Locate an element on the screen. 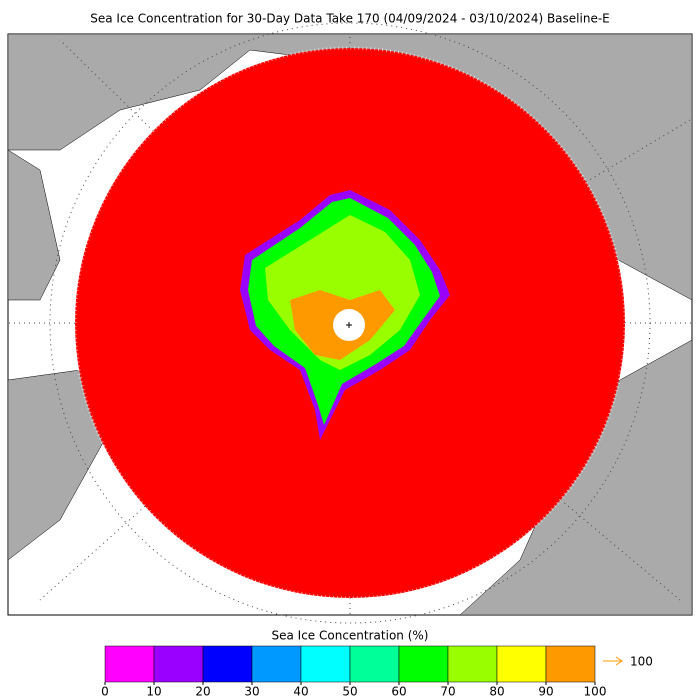 The height and width of the screenshot is (700, 700). pole-marker is located at coordinates (349, 325).